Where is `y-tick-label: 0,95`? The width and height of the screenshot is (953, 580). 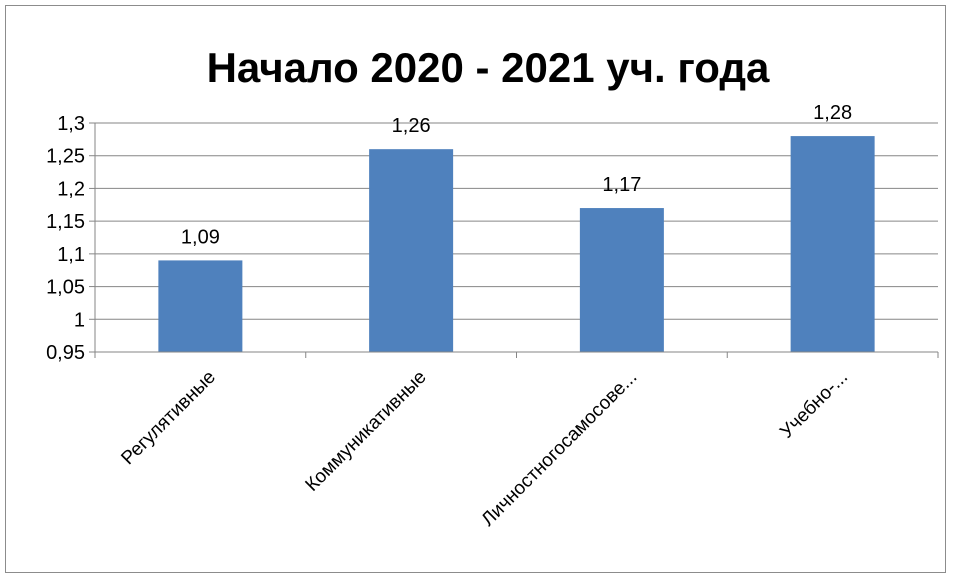
y-tick-label: 0,95 is located at coordinates (65, 353).